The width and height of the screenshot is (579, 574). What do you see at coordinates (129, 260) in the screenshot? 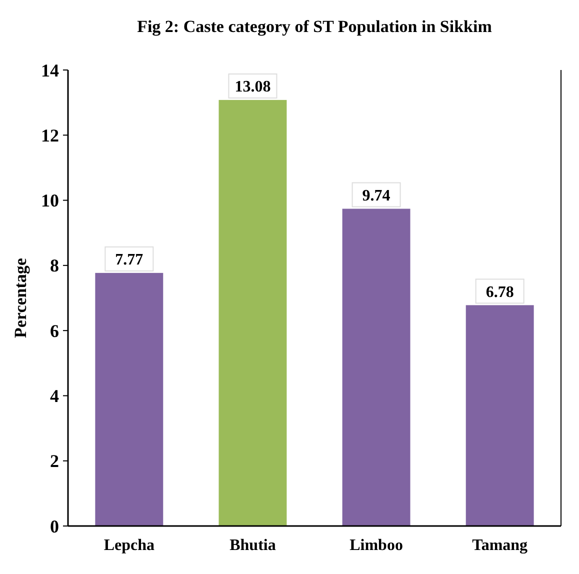
I see `data-label: 7.77` at bounding box center [129, 260].